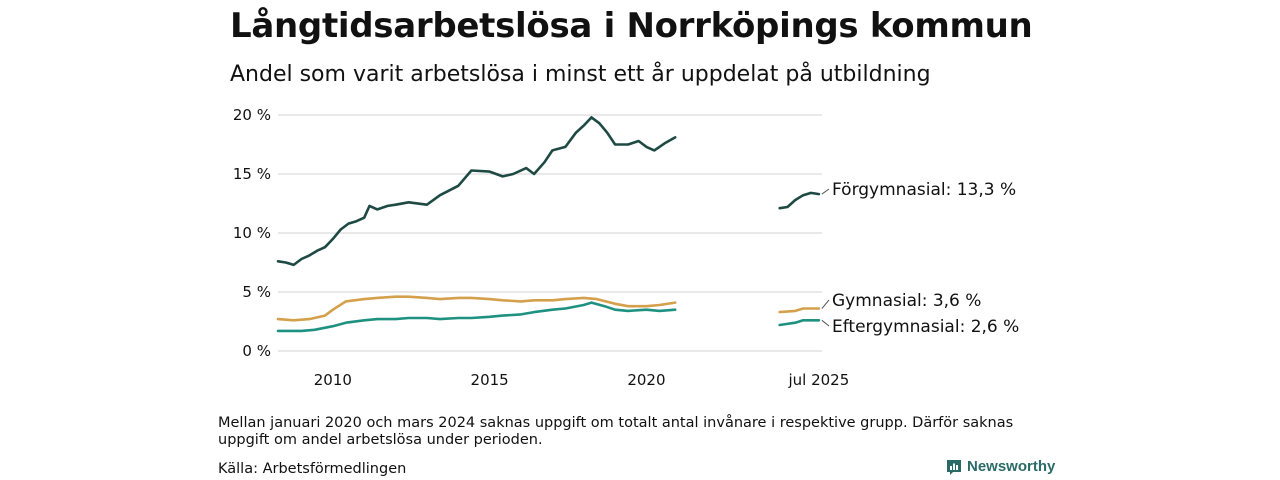 This screenshot has width=1280, height=480. Describe the element at coordinates (490, 380) in the screenshot. I see `x-tick-label: 2015` at that location.